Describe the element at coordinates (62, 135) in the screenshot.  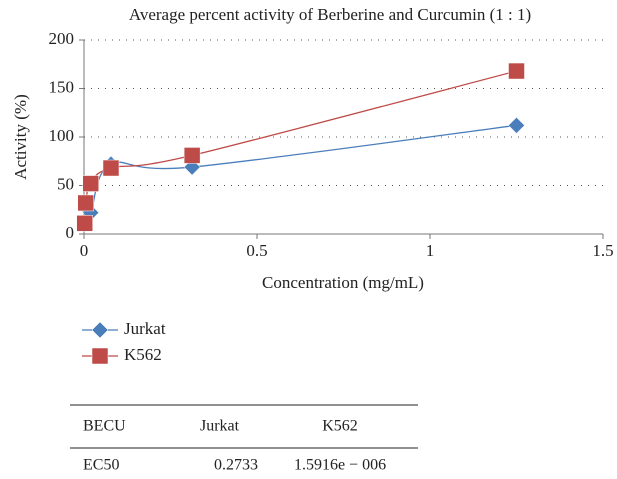
I see `y-tick-label: 100` at that location.